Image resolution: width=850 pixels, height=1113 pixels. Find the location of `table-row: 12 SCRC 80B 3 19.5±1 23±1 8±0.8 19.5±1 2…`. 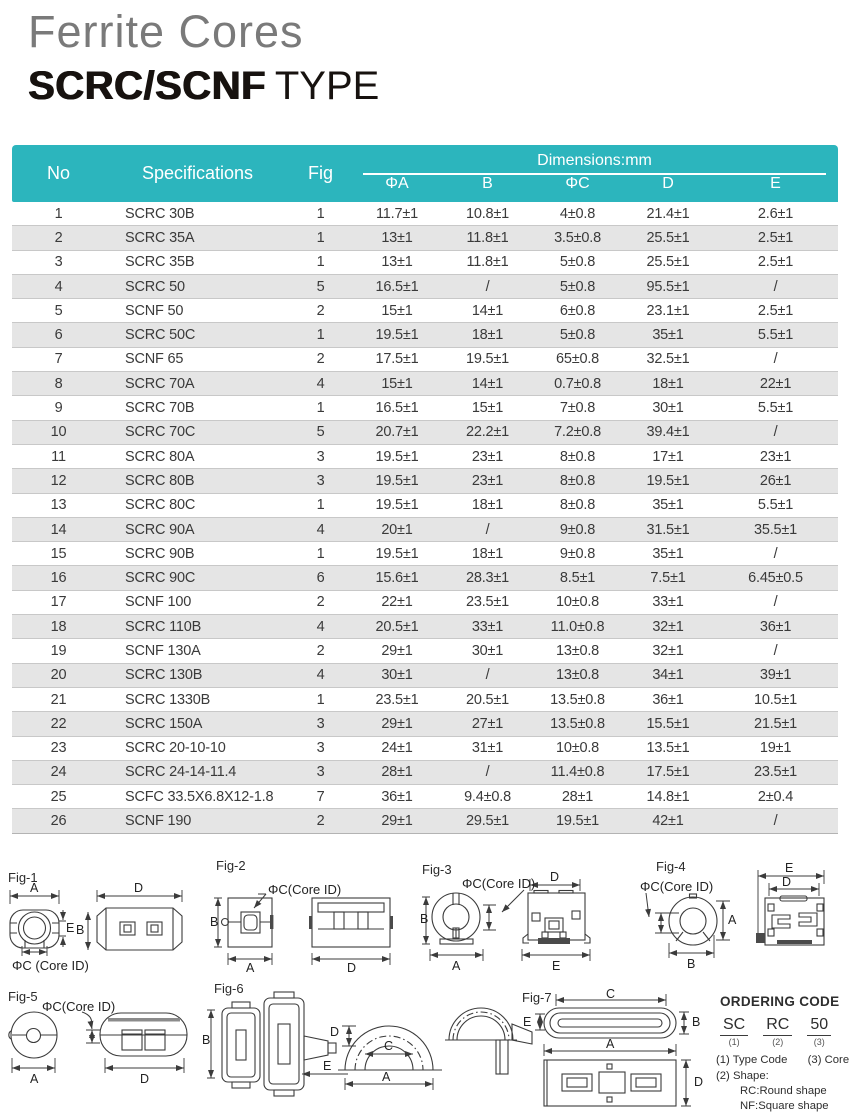

table-row: 12 SCRC 80B 3 19.5±1 23±1 8±0.8 19.5±1 2… is located at coordinates (425, 481).